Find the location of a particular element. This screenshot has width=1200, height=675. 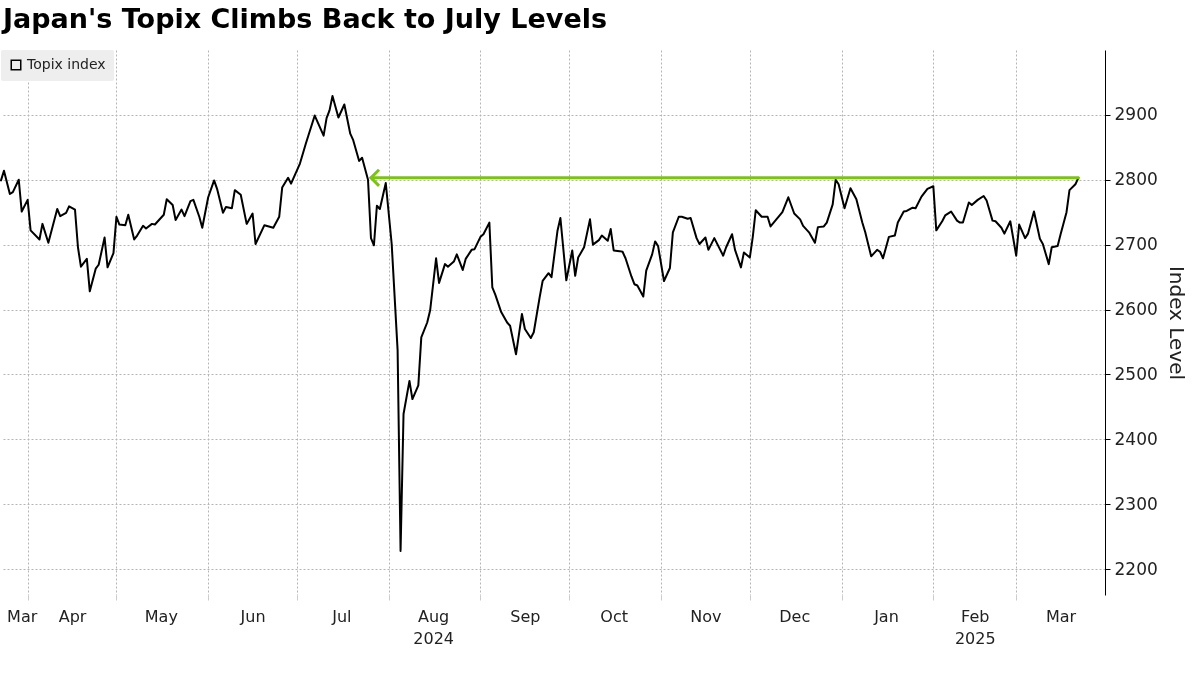

x-tick-label: Jun is located at coordinates (252, 616).